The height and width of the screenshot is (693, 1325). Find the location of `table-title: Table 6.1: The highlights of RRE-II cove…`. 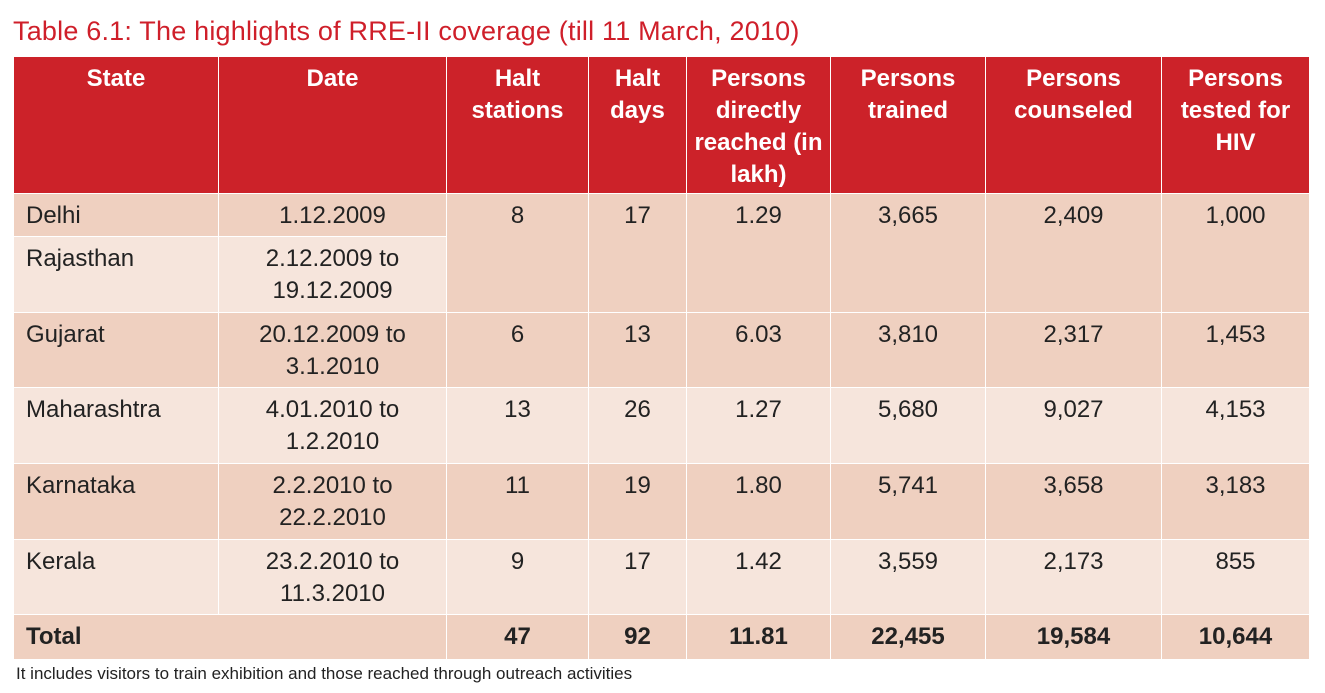

table-title: Table 6.1: The highlights of RRE-II cove… is located at coordinates (406, 31).